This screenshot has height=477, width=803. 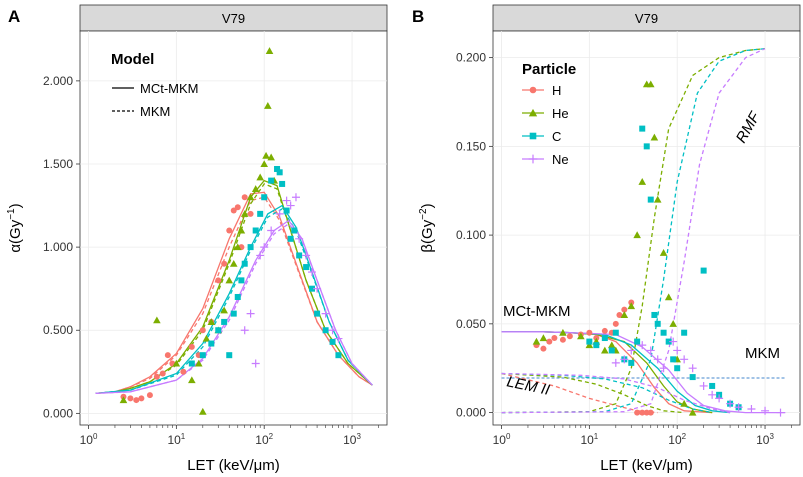 I want to click on legend-entry-ne: Ne, so click(x=560, y=159).